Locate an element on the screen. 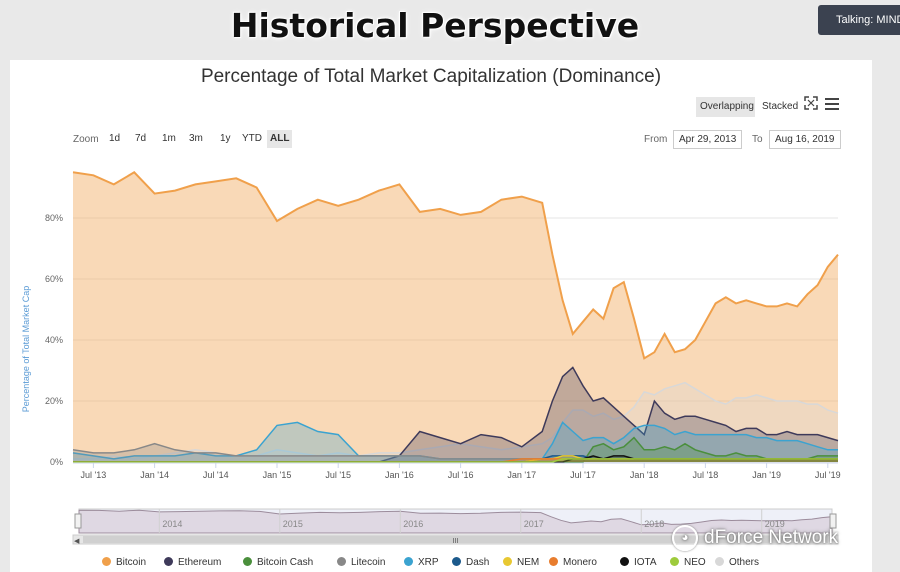  legend-item-others: Others is located at coordinates (737, 562).